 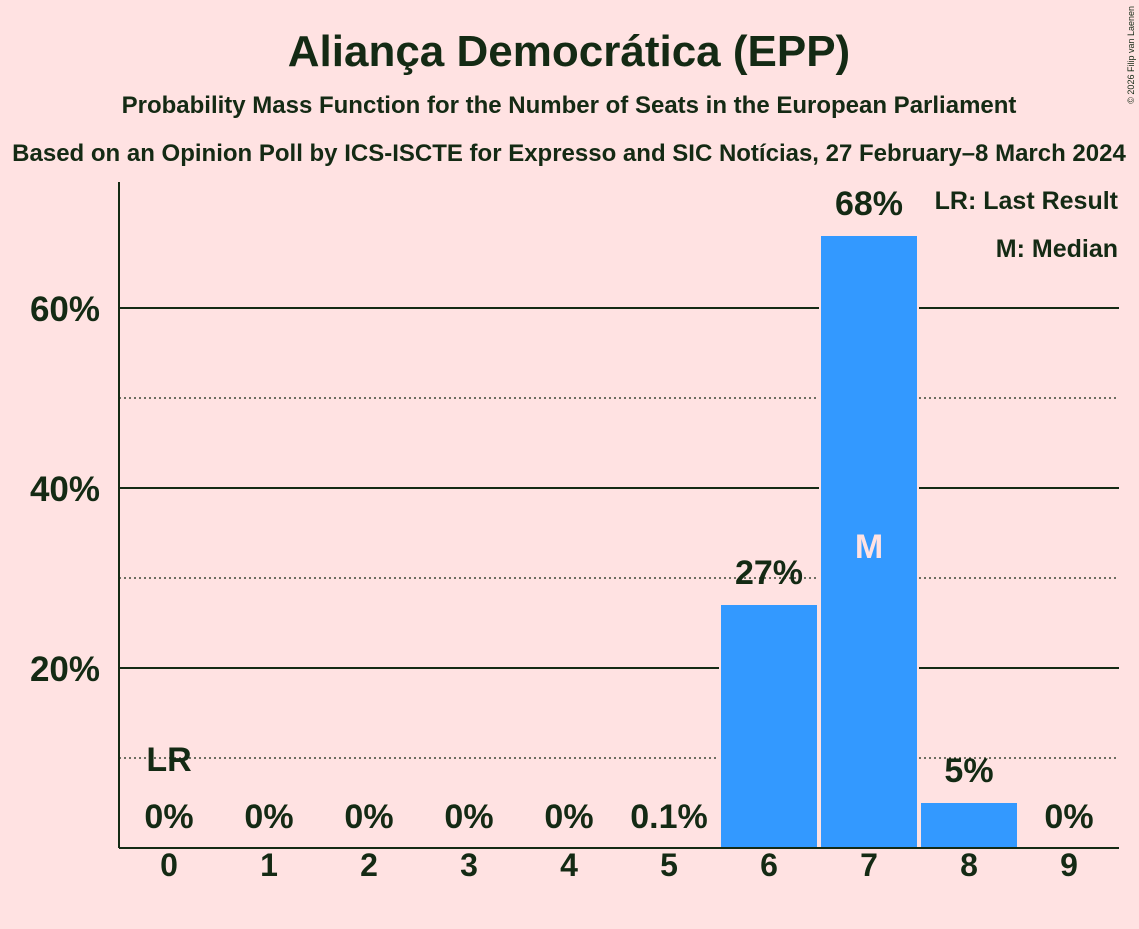 What do you see at coordinates (569, 865) in the screenshot?
I see `x-tick-label-4: 4` at bounding box center [569, 865].